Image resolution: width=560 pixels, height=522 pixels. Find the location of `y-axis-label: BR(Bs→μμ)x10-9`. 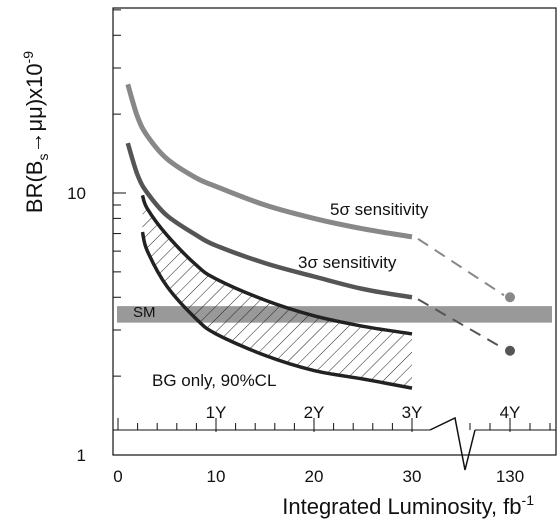

y-axis-label: BR(Bs→μμ)x10-9 is located at coordinates (35, 132).